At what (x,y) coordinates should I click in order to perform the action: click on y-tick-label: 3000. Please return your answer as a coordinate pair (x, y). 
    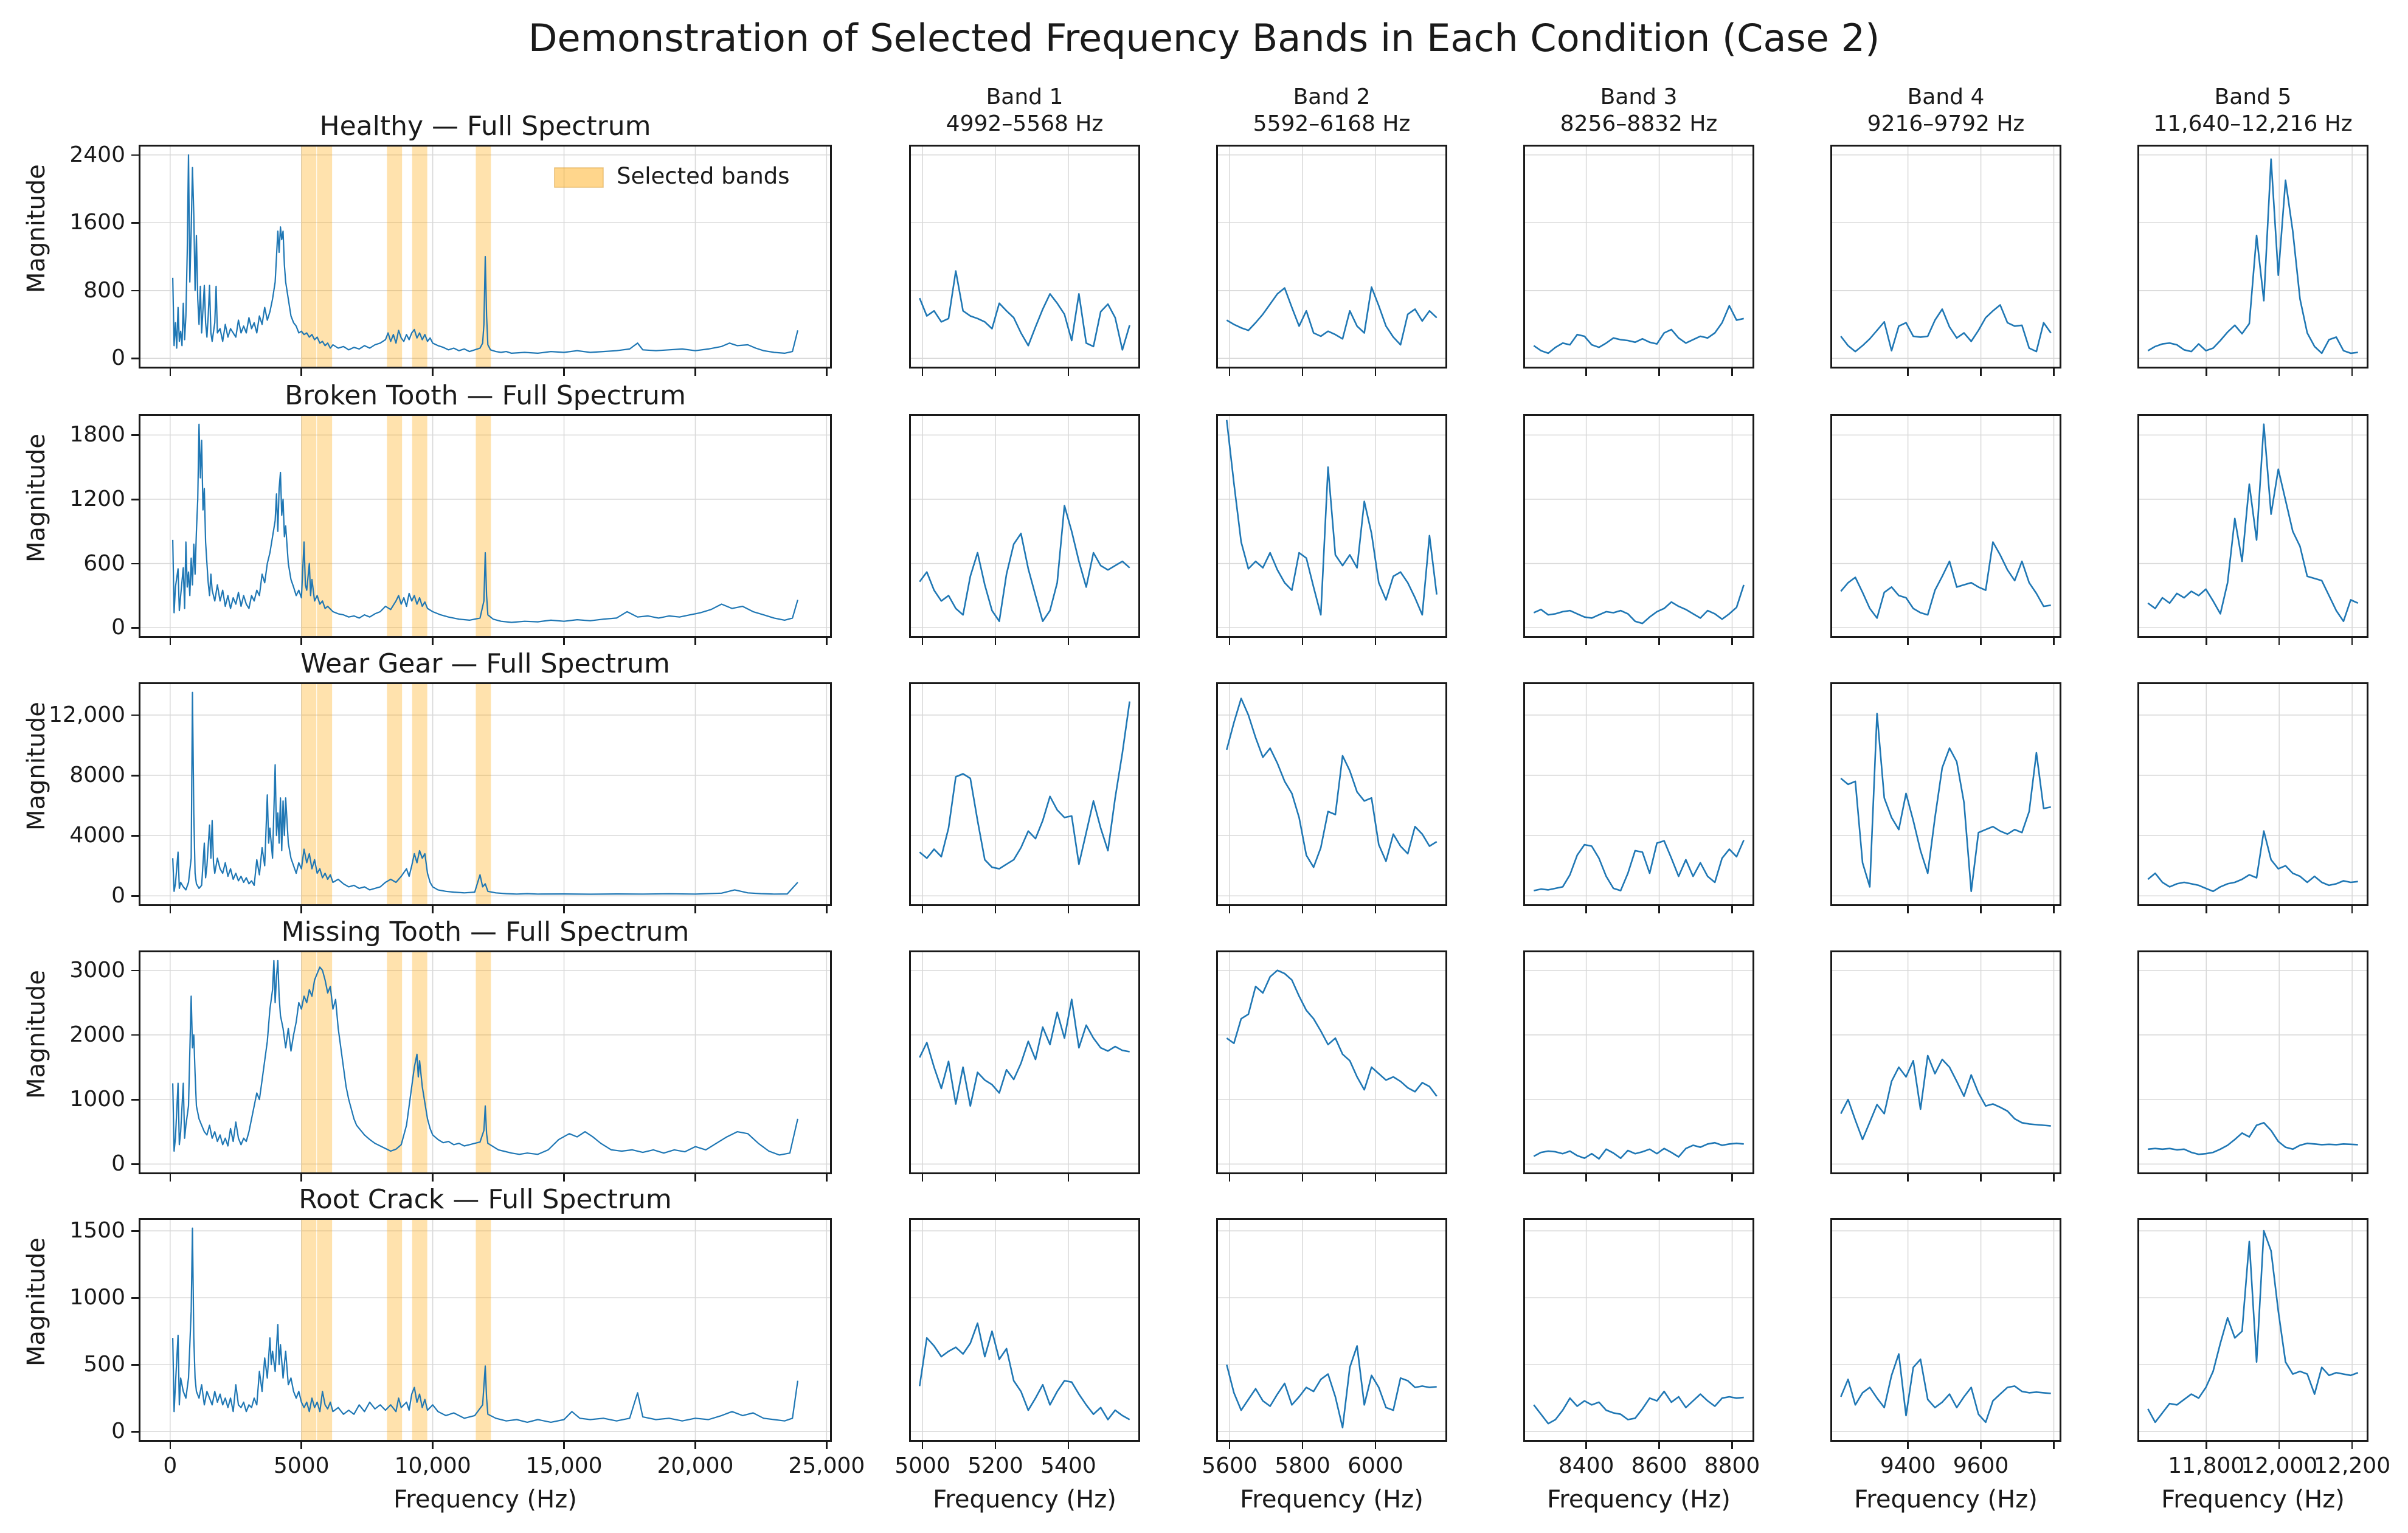
    Looking at the image, I should click on (97, 970).